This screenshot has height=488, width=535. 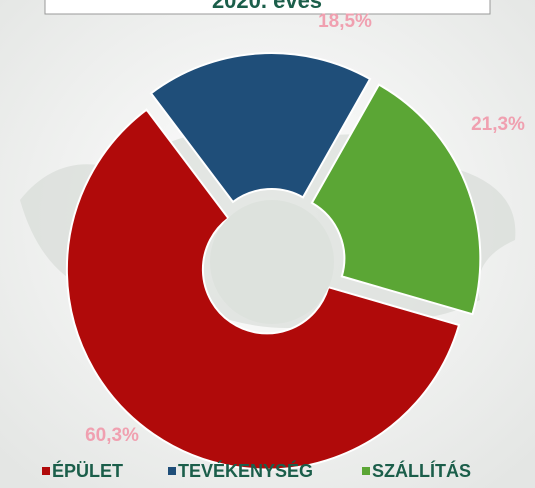 I want to click on legend-label: ÉPÜLET, so click(x=87, y=470).